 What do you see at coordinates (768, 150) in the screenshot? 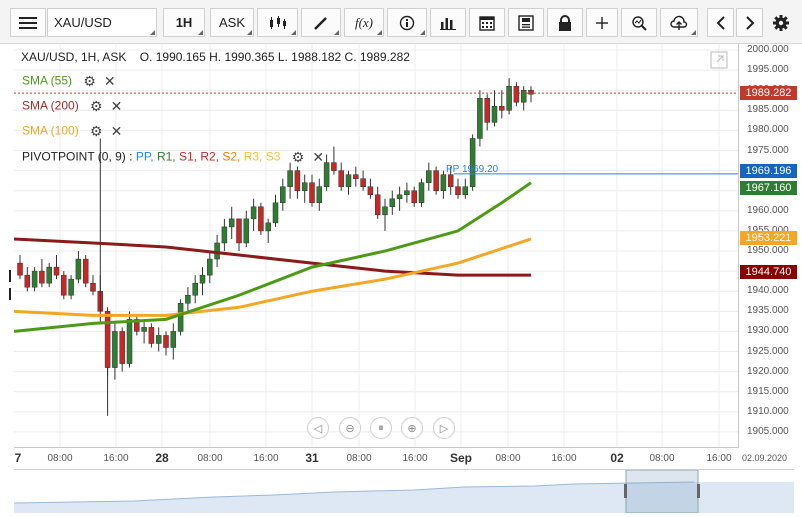
I see `price-tick: 1975.000` at bounding box center [768, 150].